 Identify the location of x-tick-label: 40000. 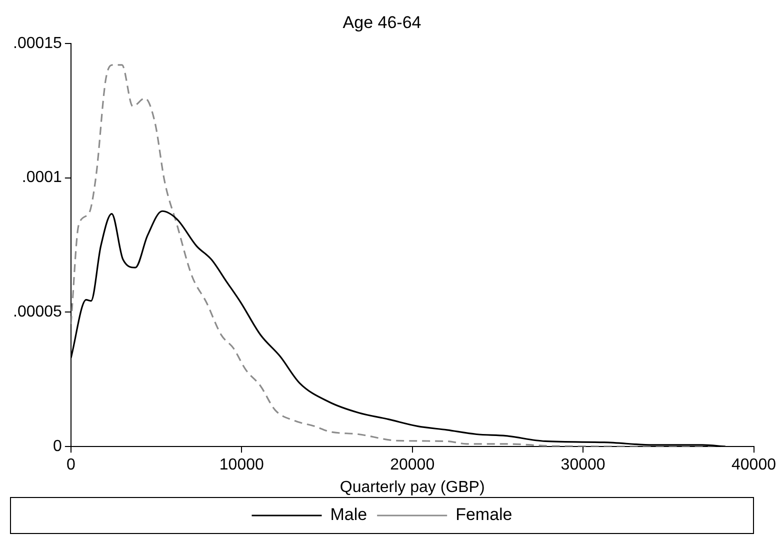
(754, 465).